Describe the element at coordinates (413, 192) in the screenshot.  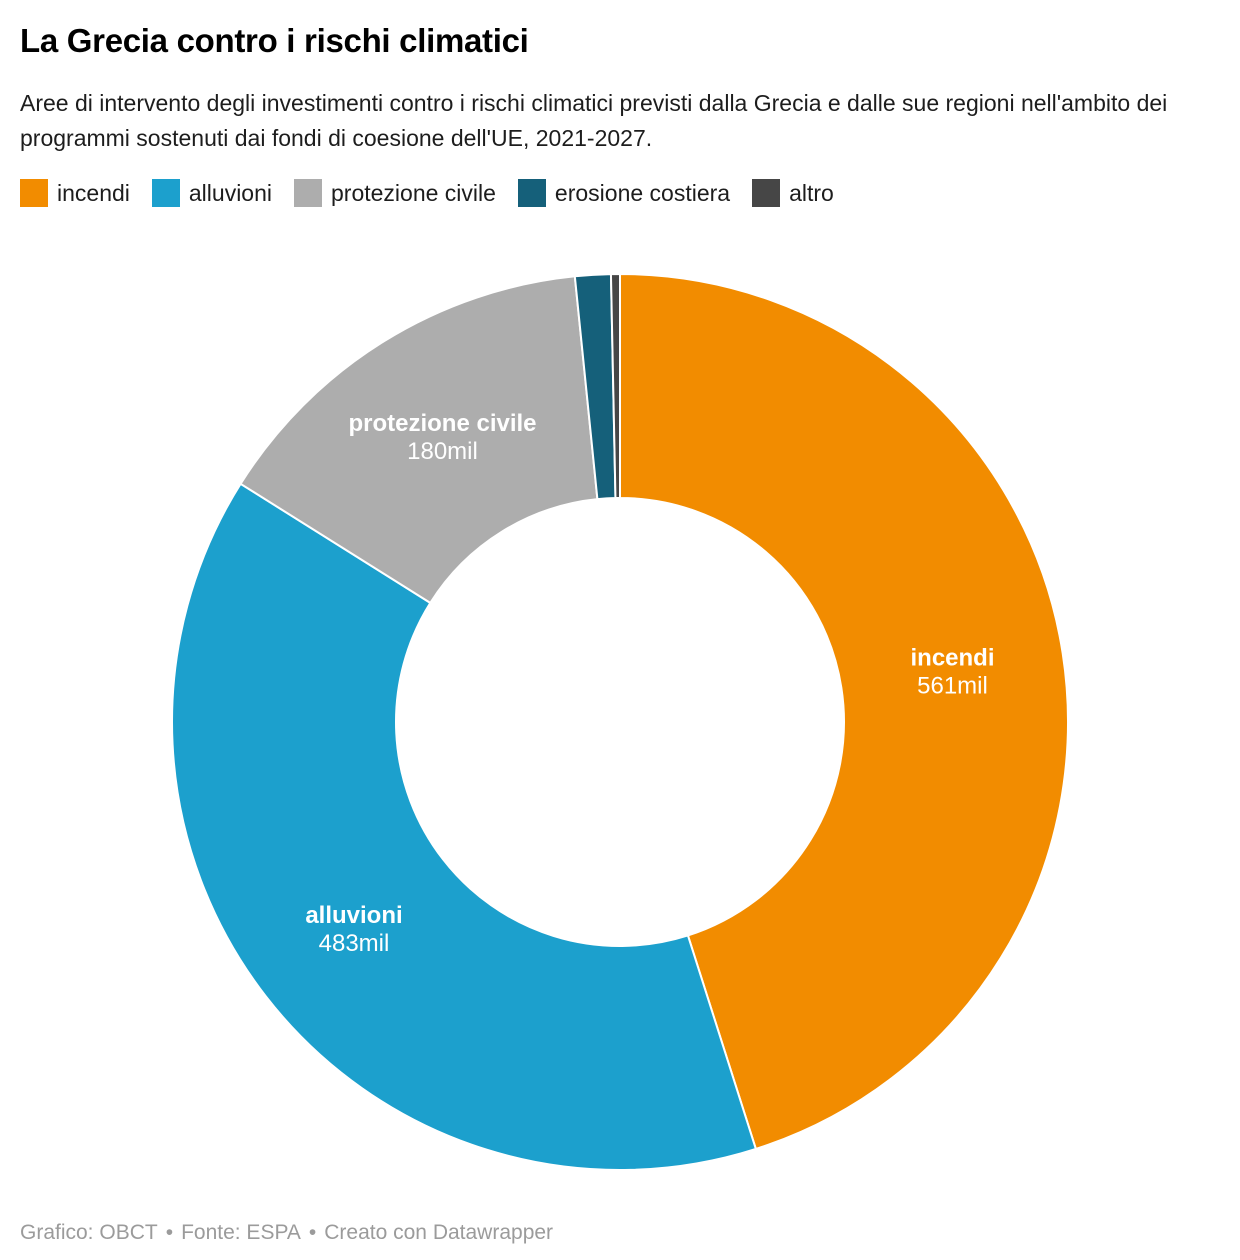
I see `legend-label: protezione civile` at that location.